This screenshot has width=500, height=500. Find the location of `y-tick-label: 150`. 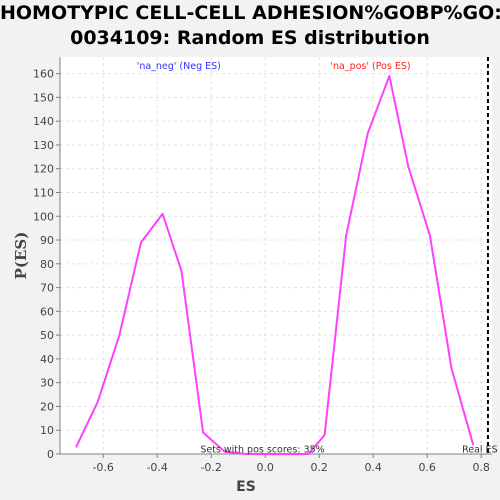

y-tick-label: 150 is located at coordinates (43, 97).